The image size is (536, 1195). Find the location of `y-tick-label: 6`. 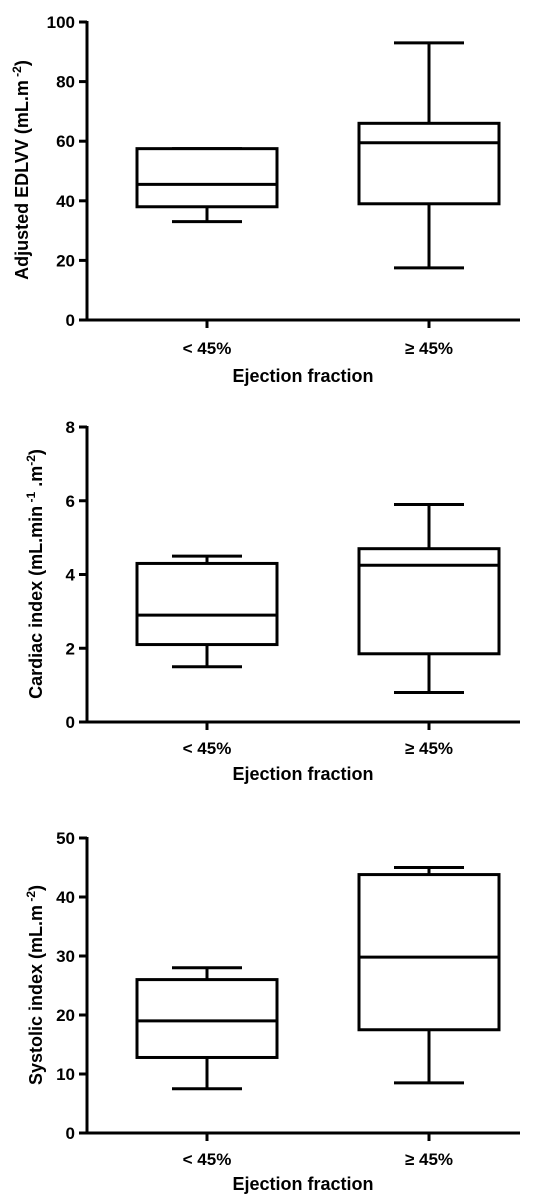

y-tick-label: 6 is located at coordinates (70, 501).